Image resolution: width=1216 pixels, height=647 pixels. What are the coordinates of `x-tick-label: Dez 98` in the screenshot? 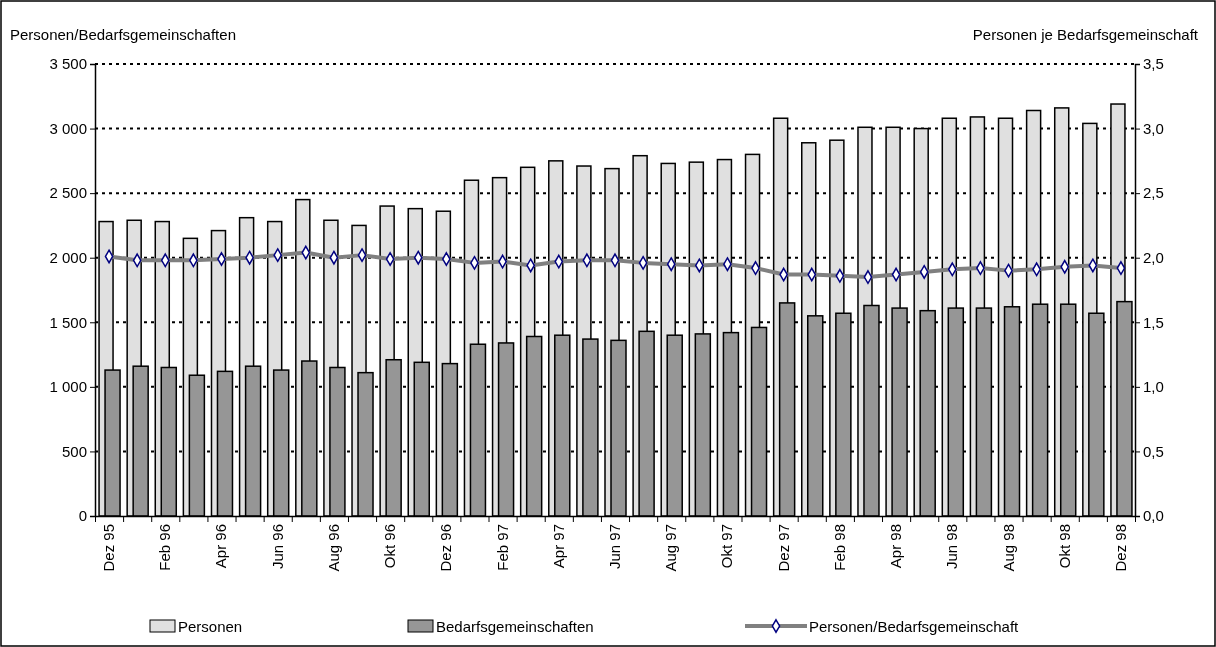 It's located at (1120, 548).